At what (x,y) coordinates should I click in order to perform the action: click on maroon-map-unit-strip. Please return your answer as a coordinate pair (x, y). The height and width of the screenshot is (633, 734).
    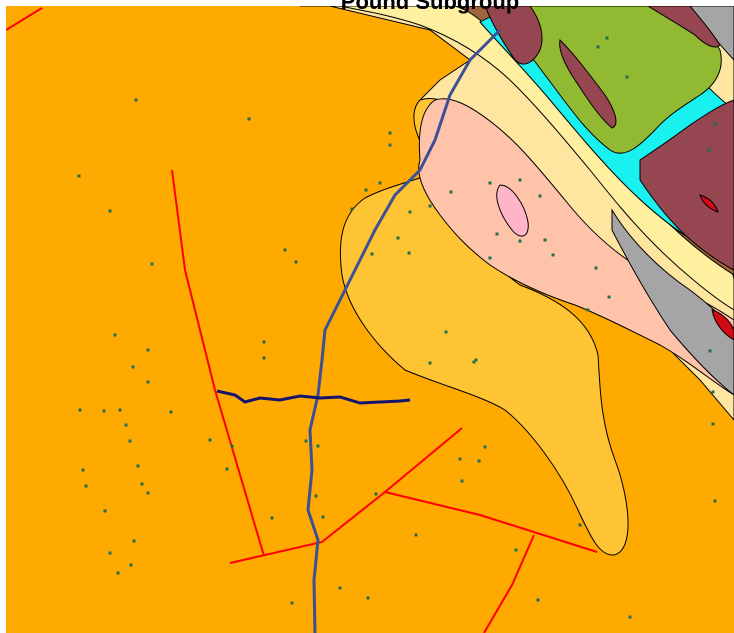
    Looking at the image, I should click on (588, 83).